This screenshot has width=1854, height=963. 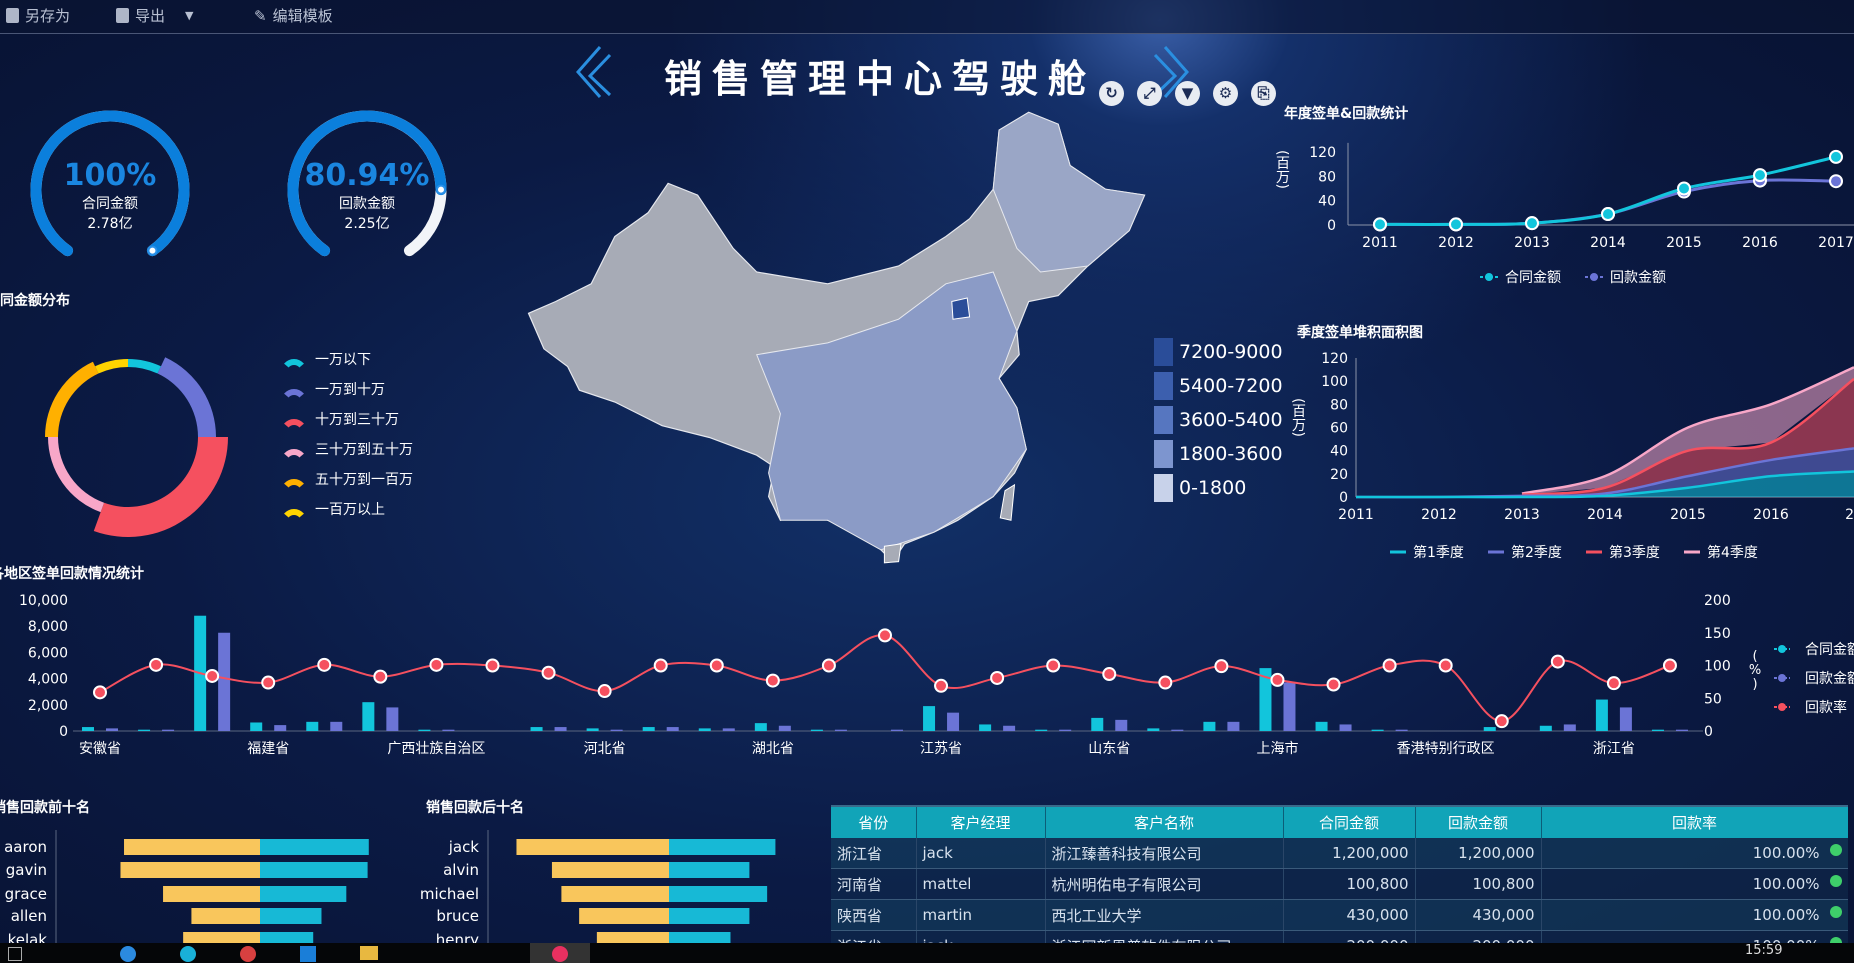 I want to click on column-header: 合同金额, so click(x=1349, y=822).